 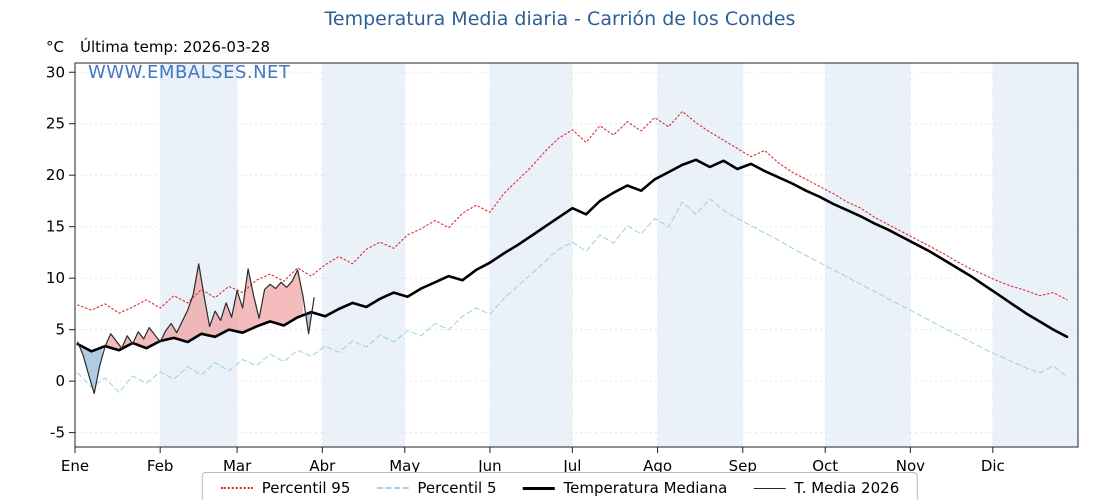 What do you see at coordinates (910, 466) in the screenshot?
I see `x-tick-label: Nov` at bounding box center [910, 466].